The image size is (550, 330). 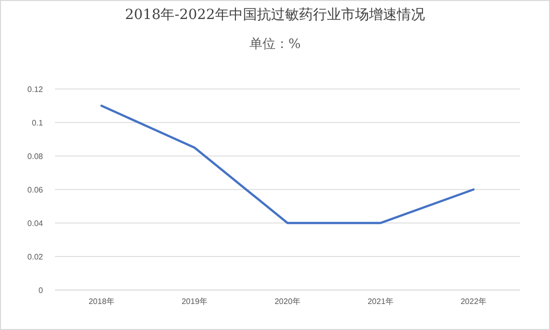 What do you see at coordinates (35, 257) in the screenshot?
I see `ytick: 0.02` at bounding box center [35, 257].